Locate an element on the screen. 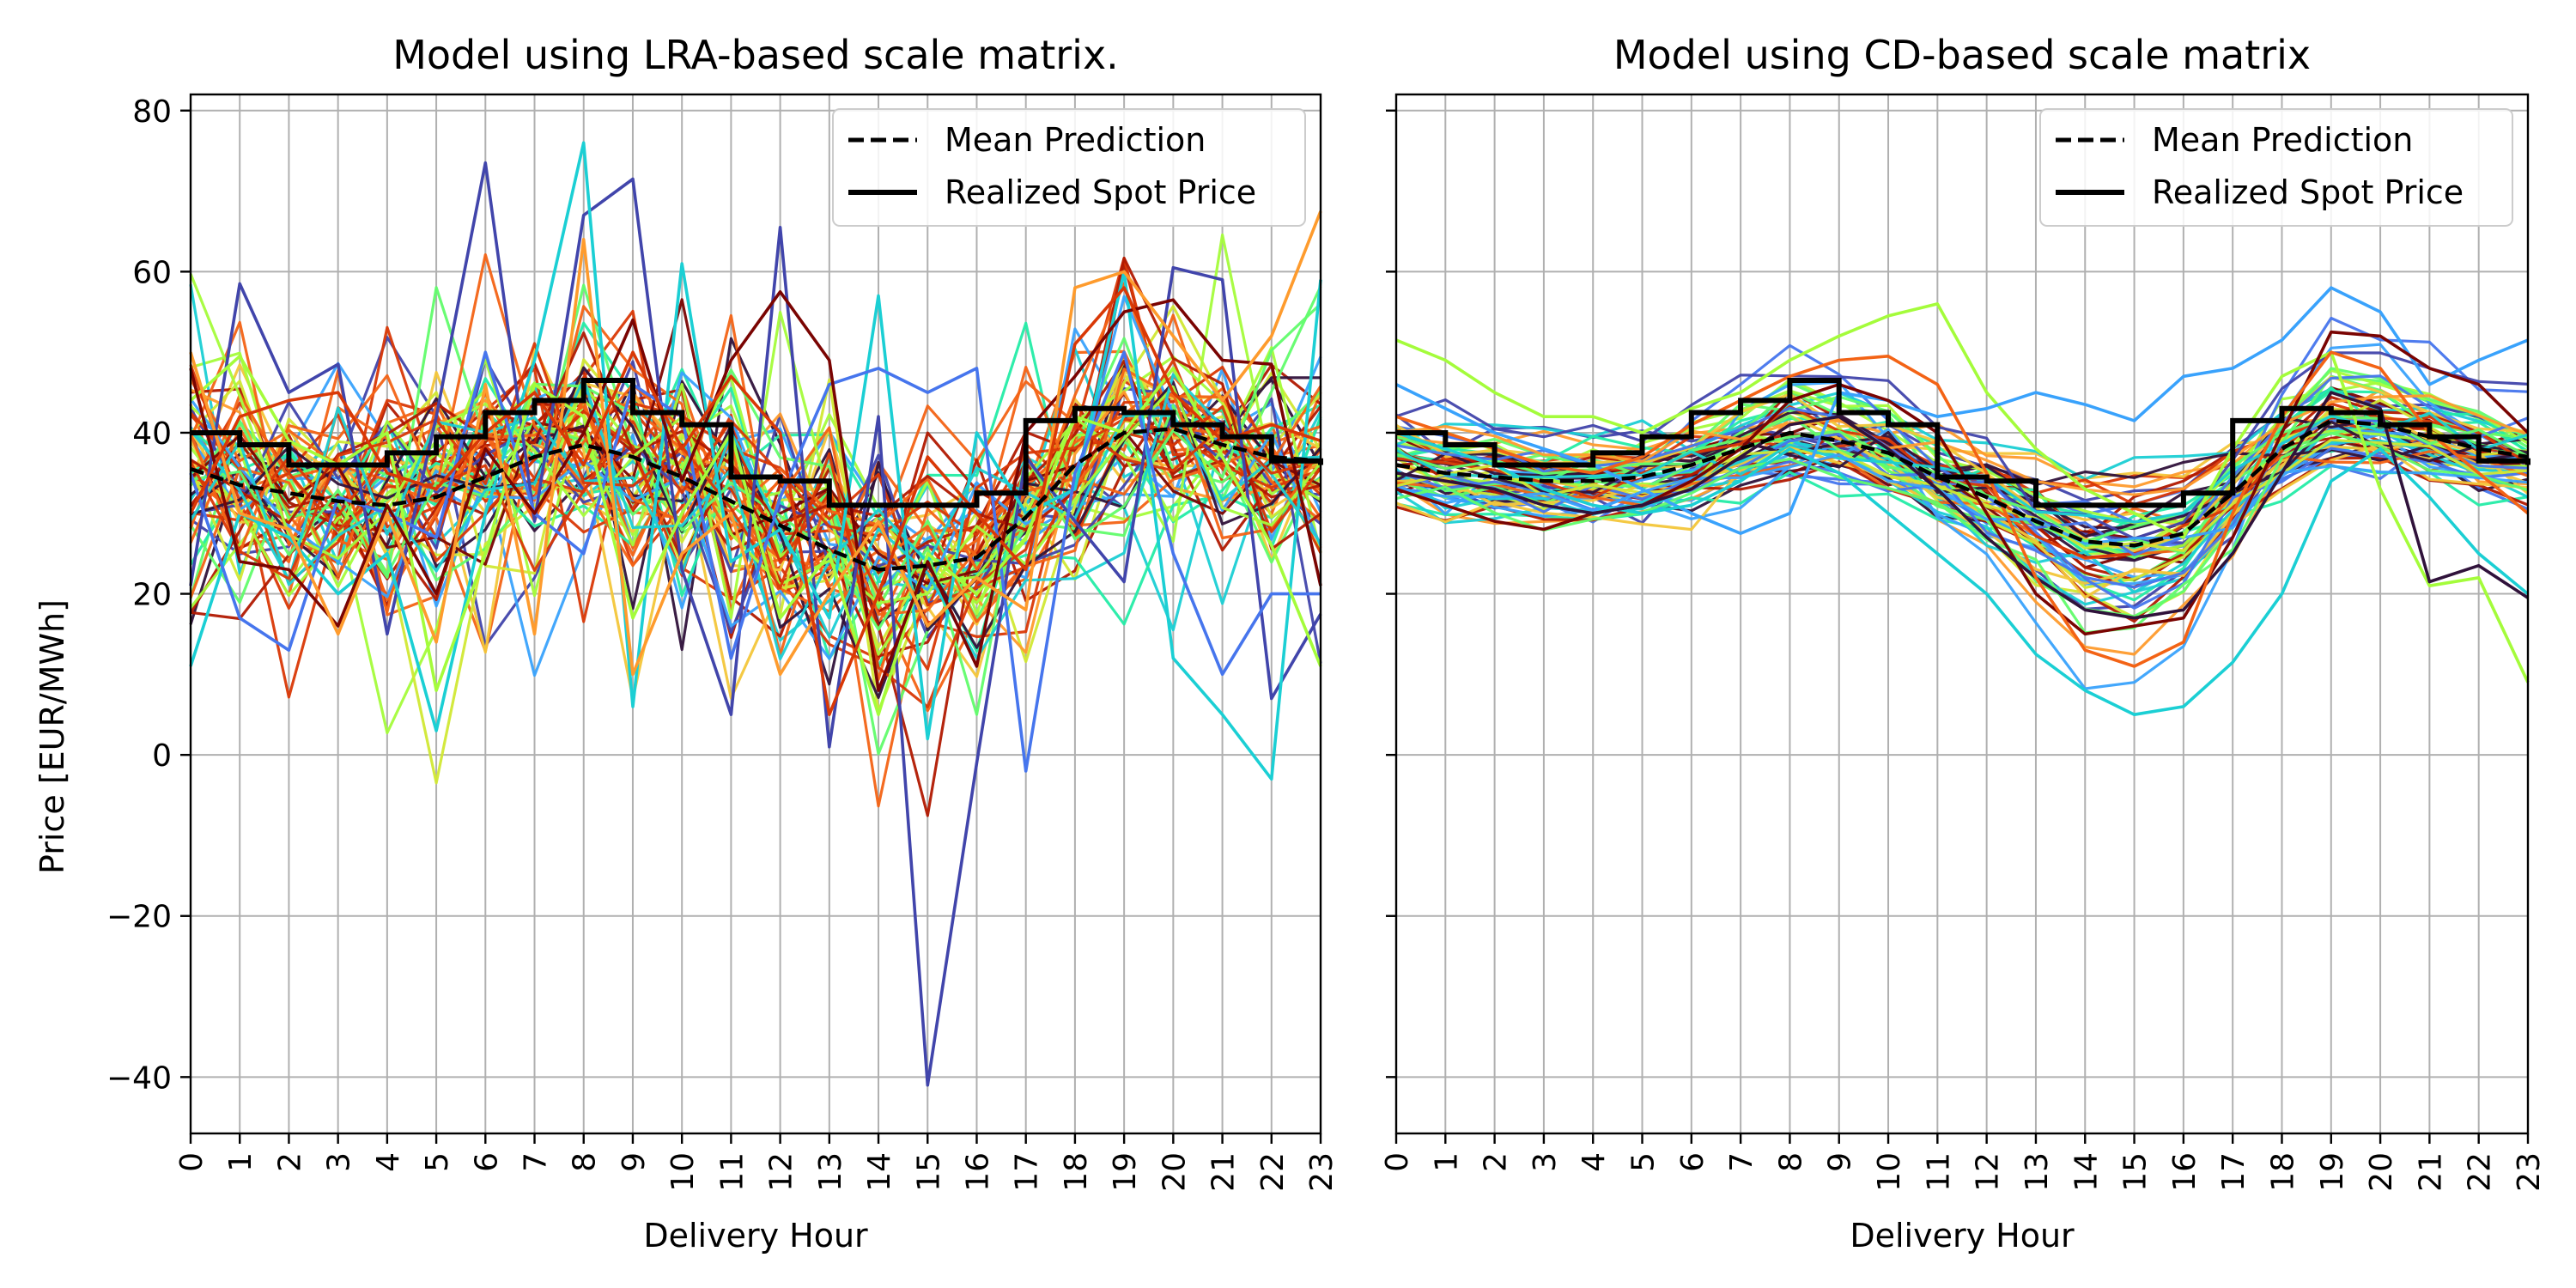 Image resolution: width=2576 pixels, height=1288 pixels. y-tick-label: −40 is located at coordinates (139, 1078).